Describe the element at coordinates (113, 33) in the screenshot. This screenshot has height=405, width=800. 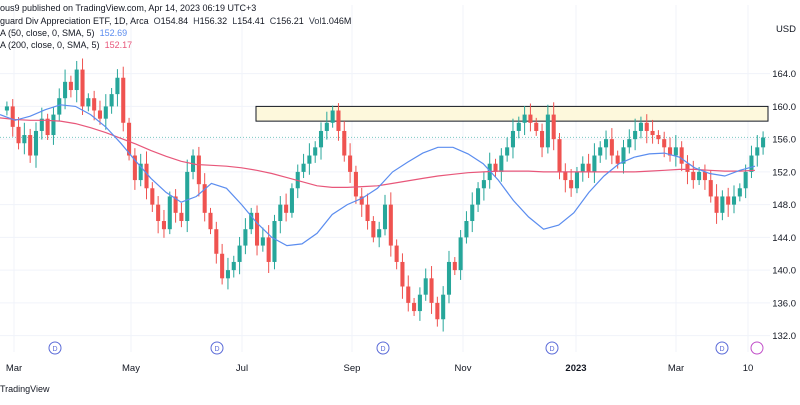
I see `ma50-value: 152.69` at that location.